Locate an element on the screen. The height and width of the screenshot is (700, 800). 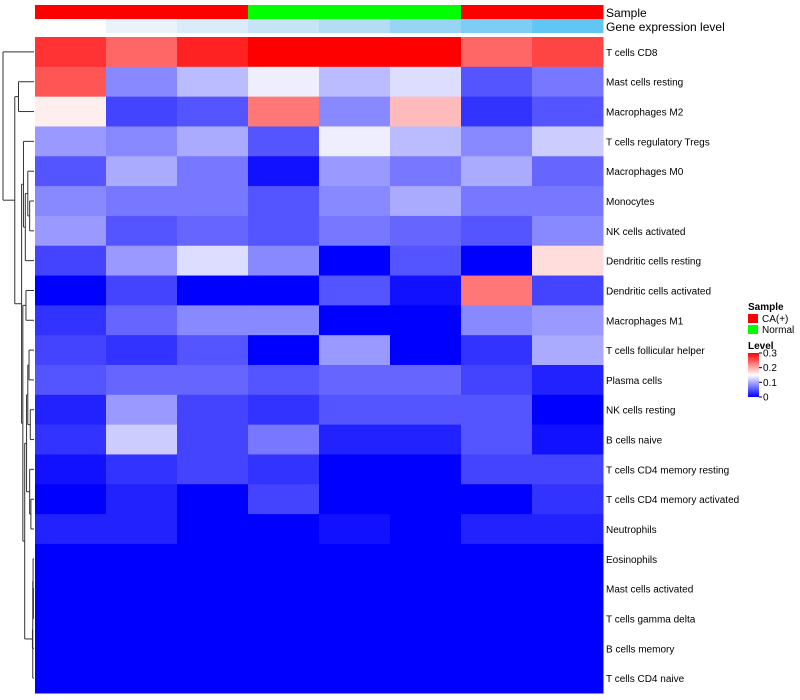
row-label: Dendritic cells resting is located at coordinates (653, 262).